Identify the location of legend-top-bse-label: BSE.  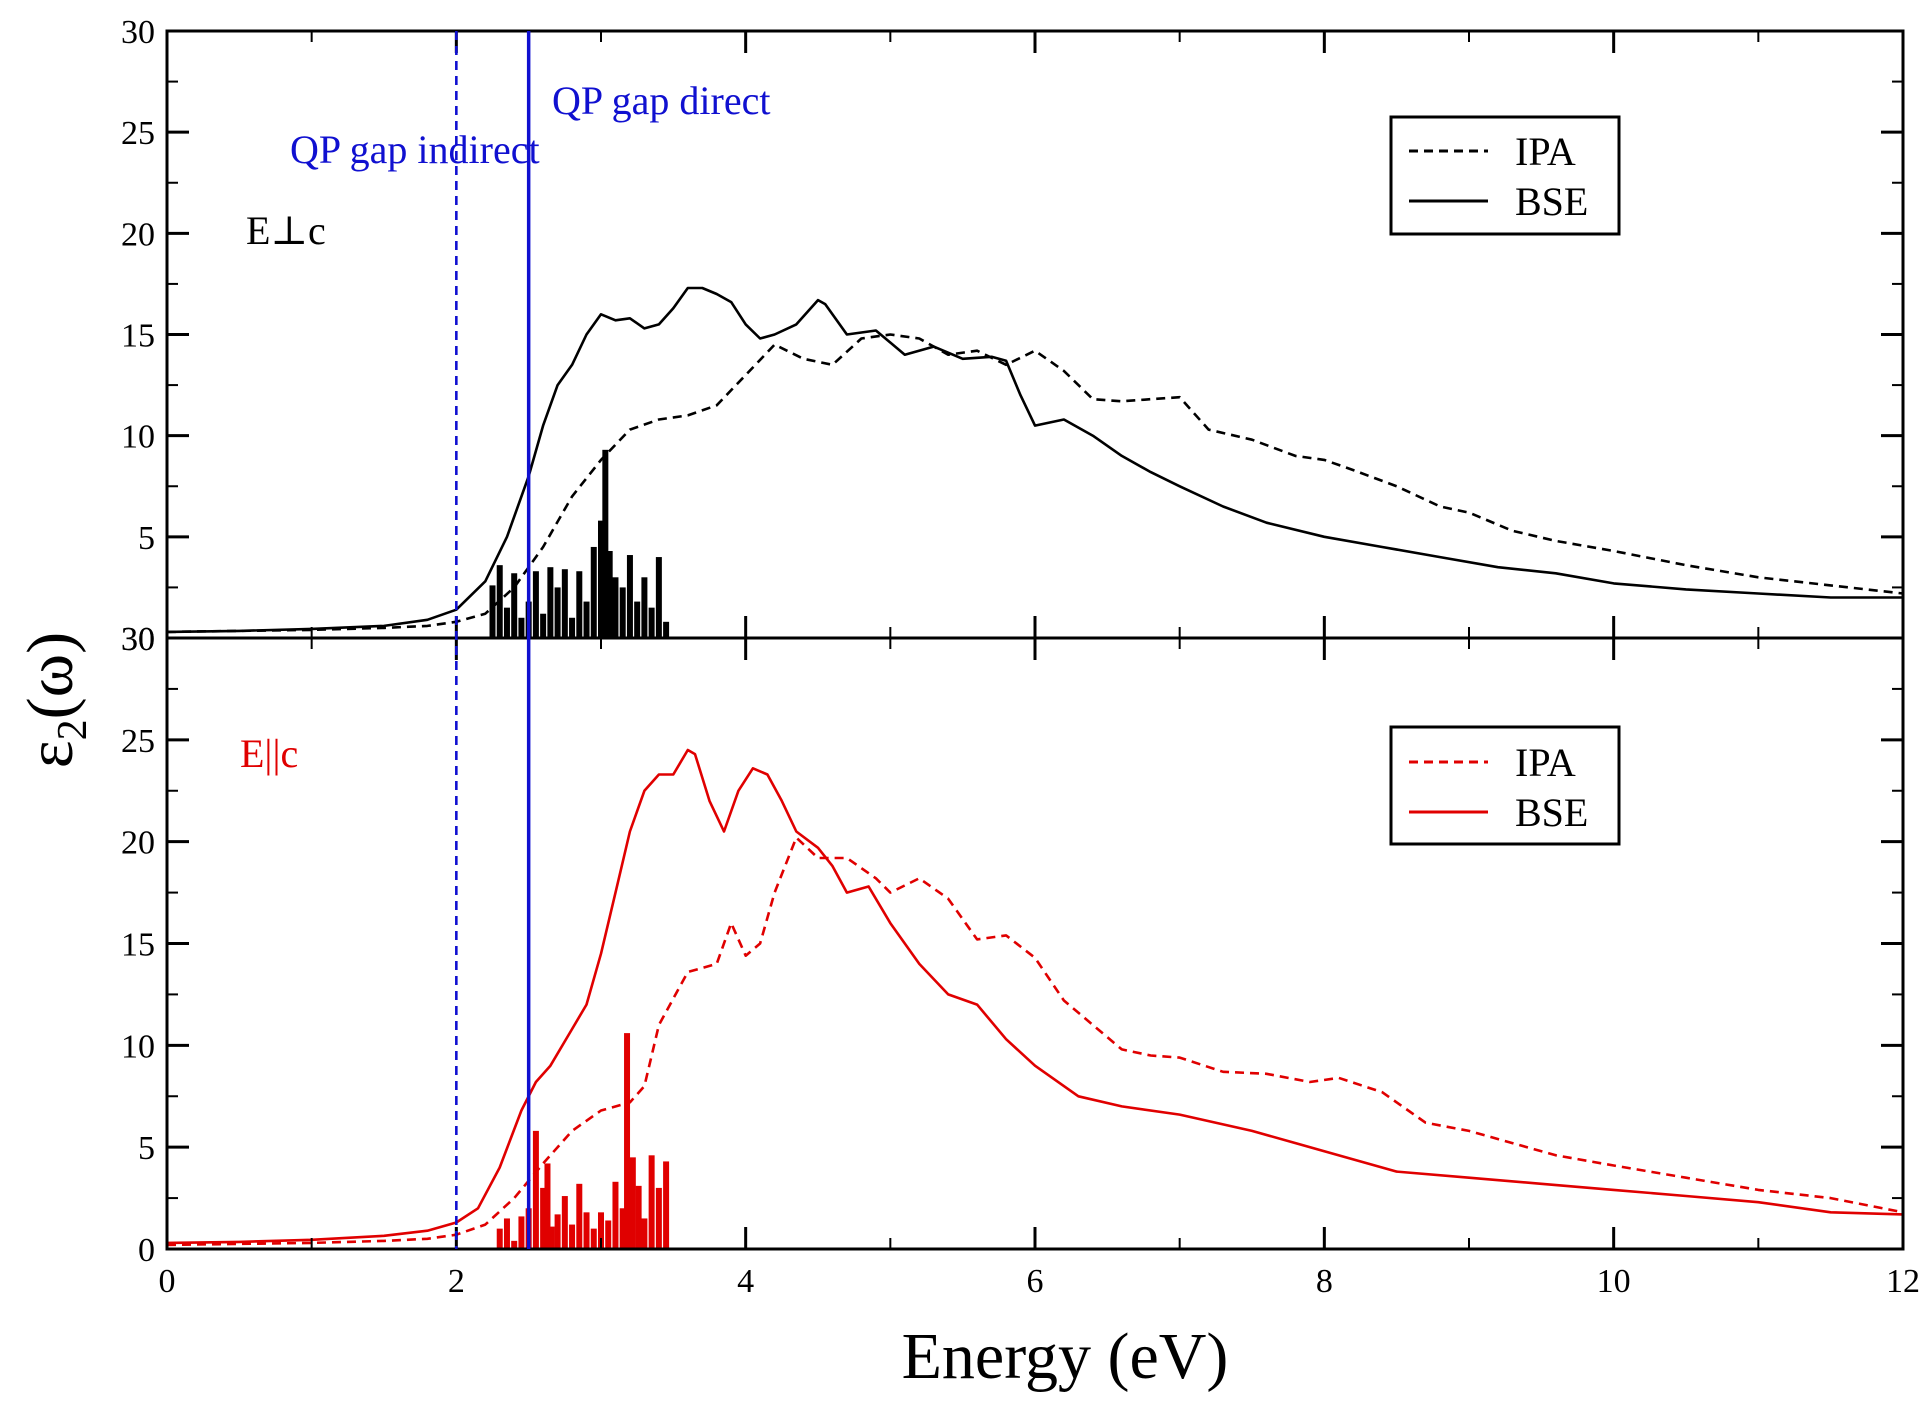
(1551, 201).